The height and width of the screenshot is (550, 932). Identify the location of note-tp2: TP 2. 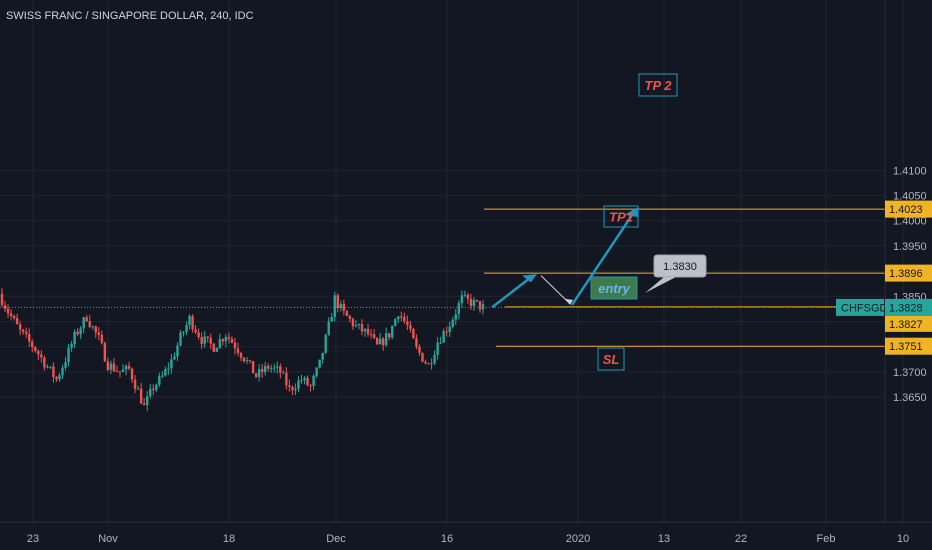
(658, 85).